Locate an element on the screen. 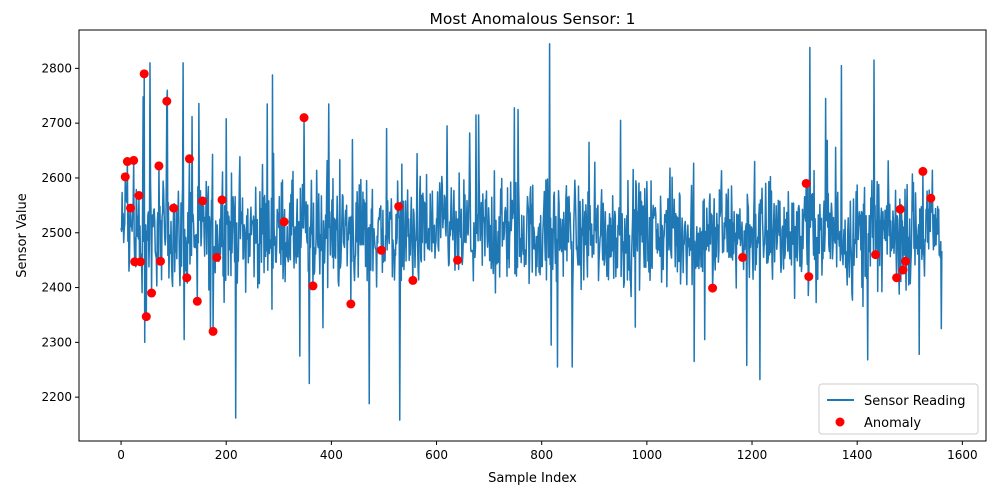 The height and width of the screenshot is (500, 1000). x-tick-label: 600 is located at coordinates (436, 455).